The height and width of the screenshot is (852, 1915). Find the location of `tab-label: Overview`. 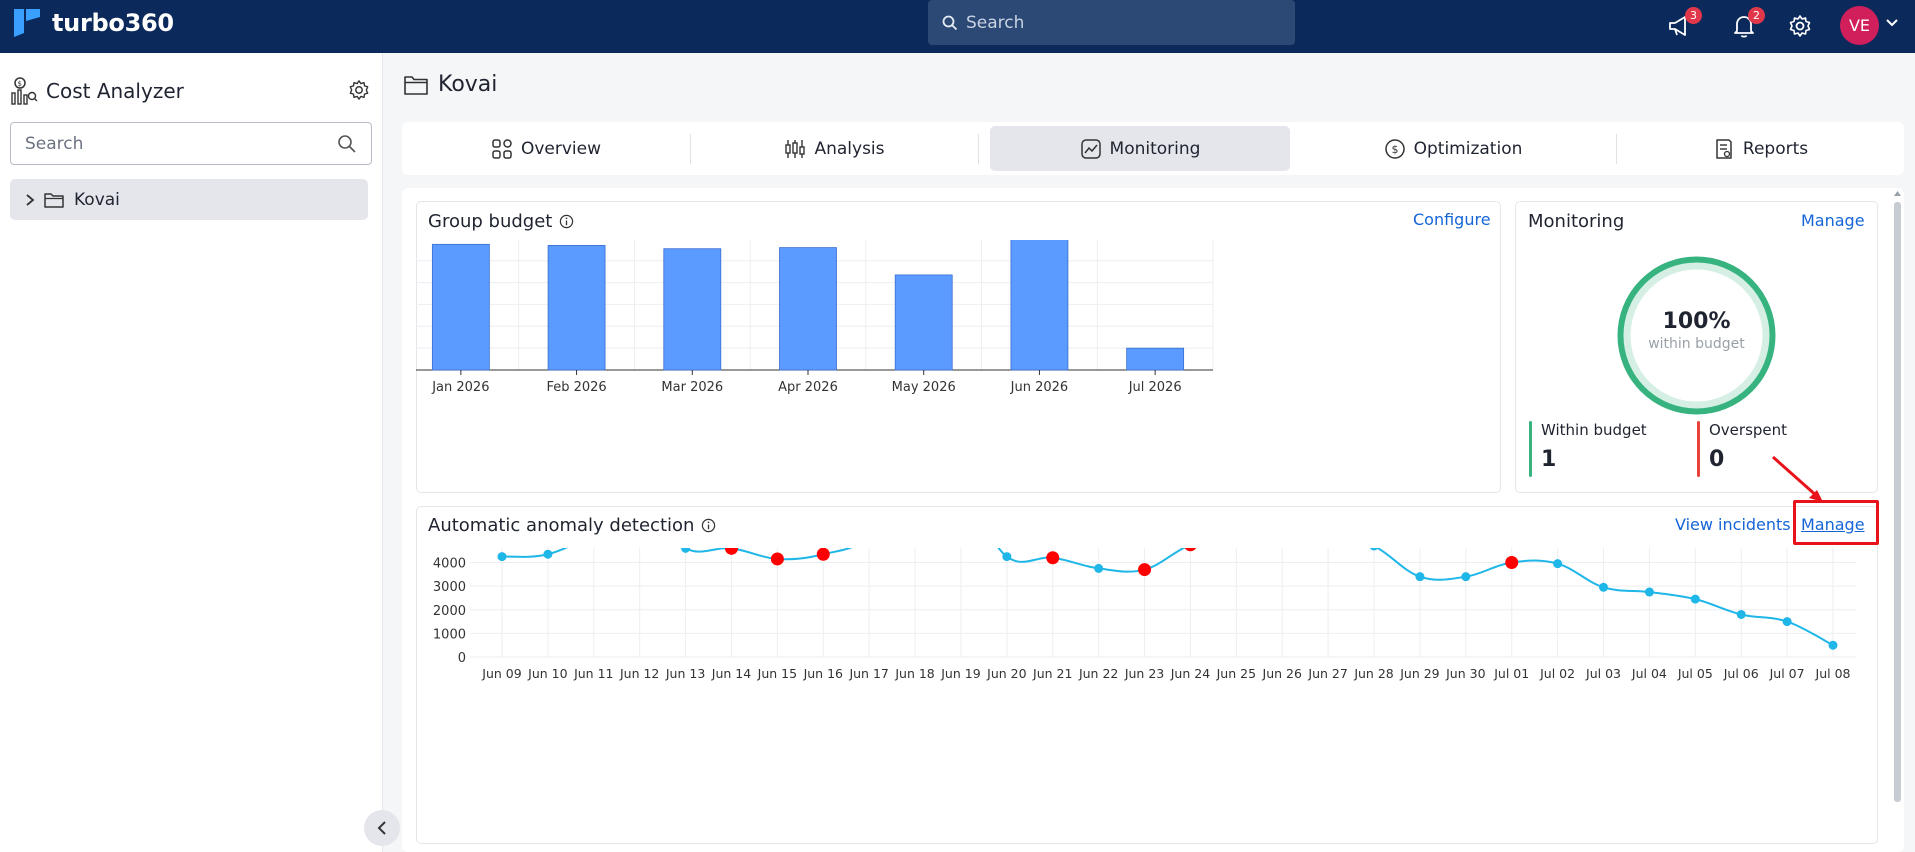

tab-label: Overview is located at coordinates (561, 148).